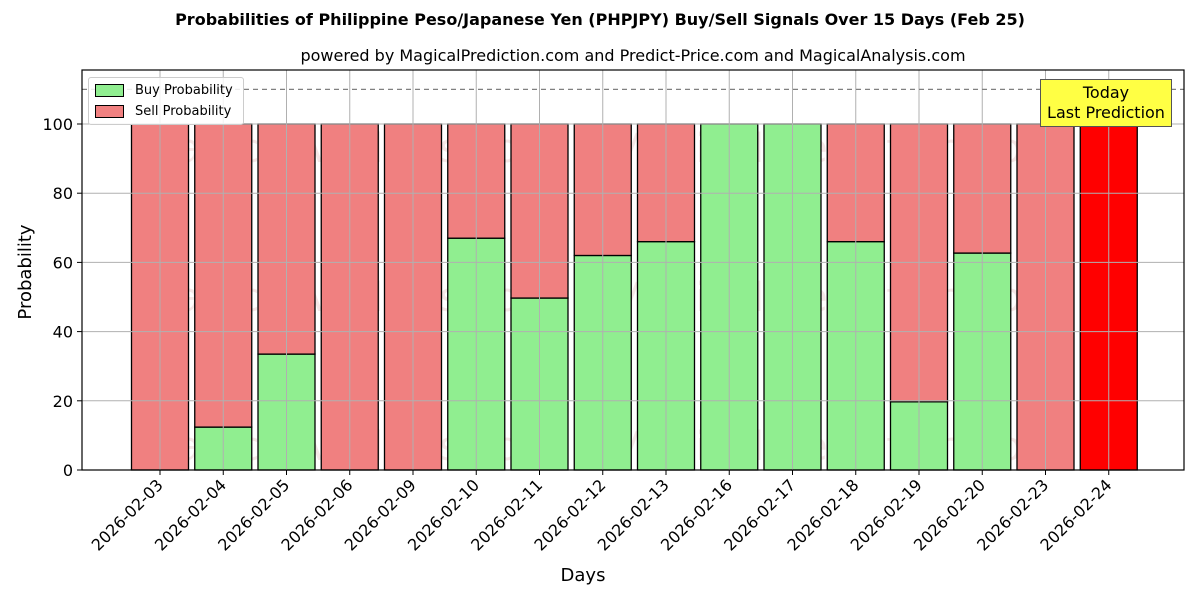  Describe the element at coordinates (183, 111) in the screenshot. I see `legend-sell-label: Sell Probability` at that location.